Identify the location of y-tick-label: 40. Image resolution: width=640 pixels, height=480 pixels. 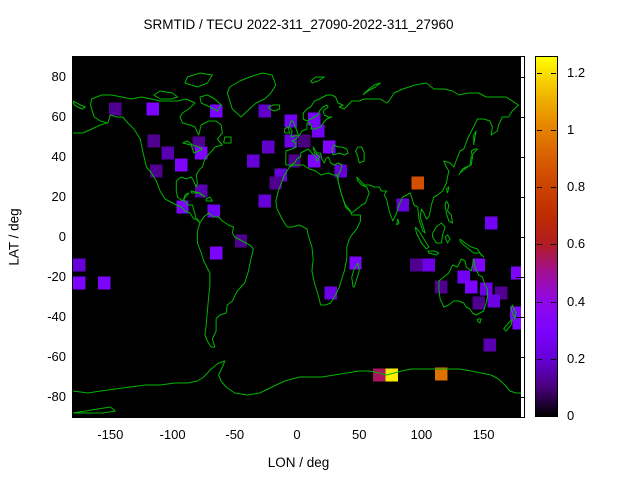
(58, 156).